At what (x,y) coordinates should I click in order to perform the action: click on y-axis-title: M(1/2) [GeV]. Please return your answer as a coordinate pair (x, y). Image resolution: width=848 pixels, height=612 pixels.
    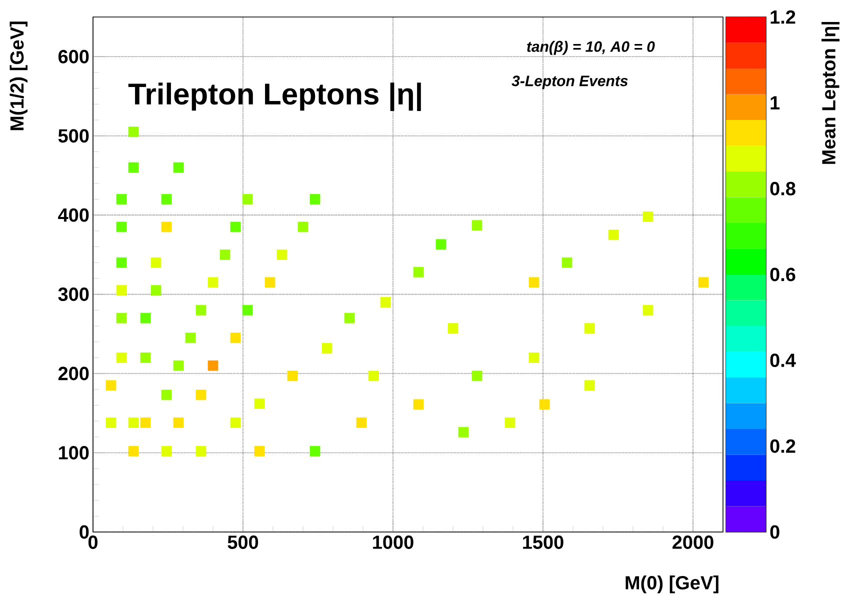
    Looking at the image, I should click on (19, 76).